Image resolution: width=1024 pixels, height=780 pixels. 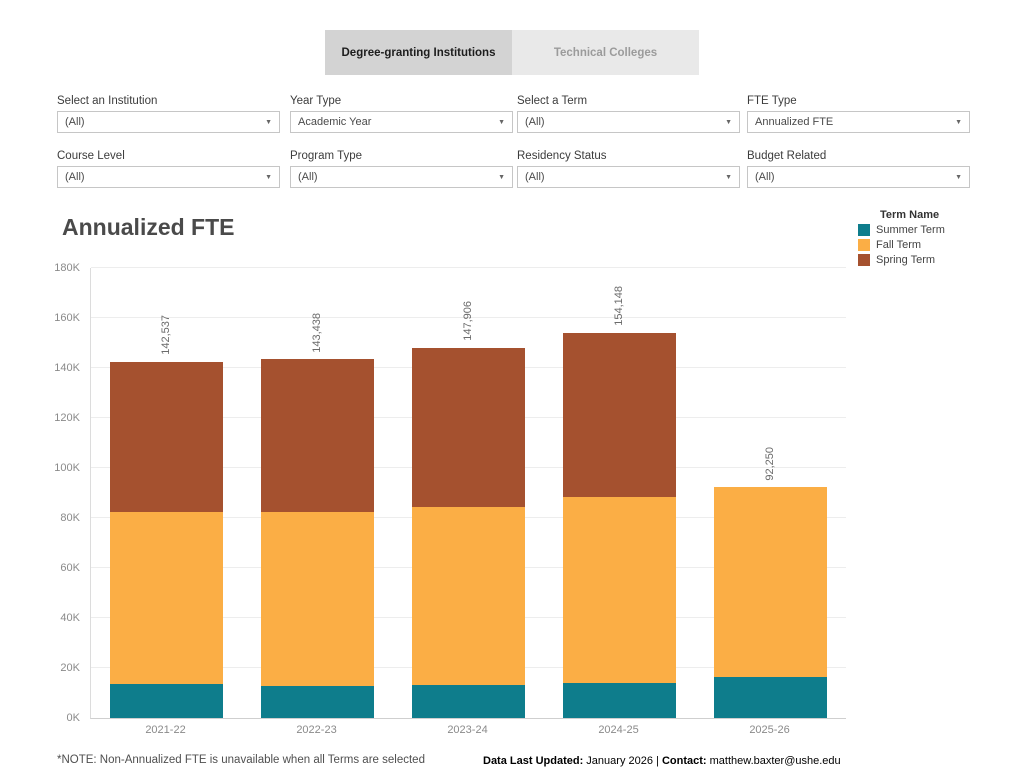 What do you see at coordinates (562, 156) in the screenshot?
I see `filter-label: Residency Status` at bounding box center [562, 156].